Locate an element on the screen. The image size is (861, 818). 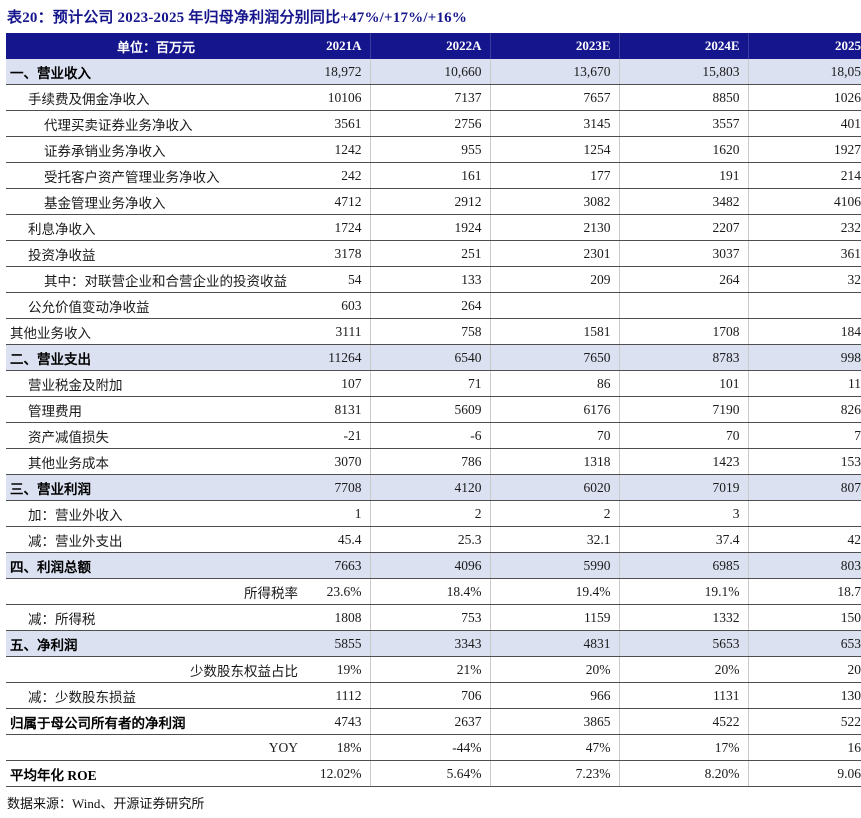
value-cell: 17% is located at coordinates (684, 747).